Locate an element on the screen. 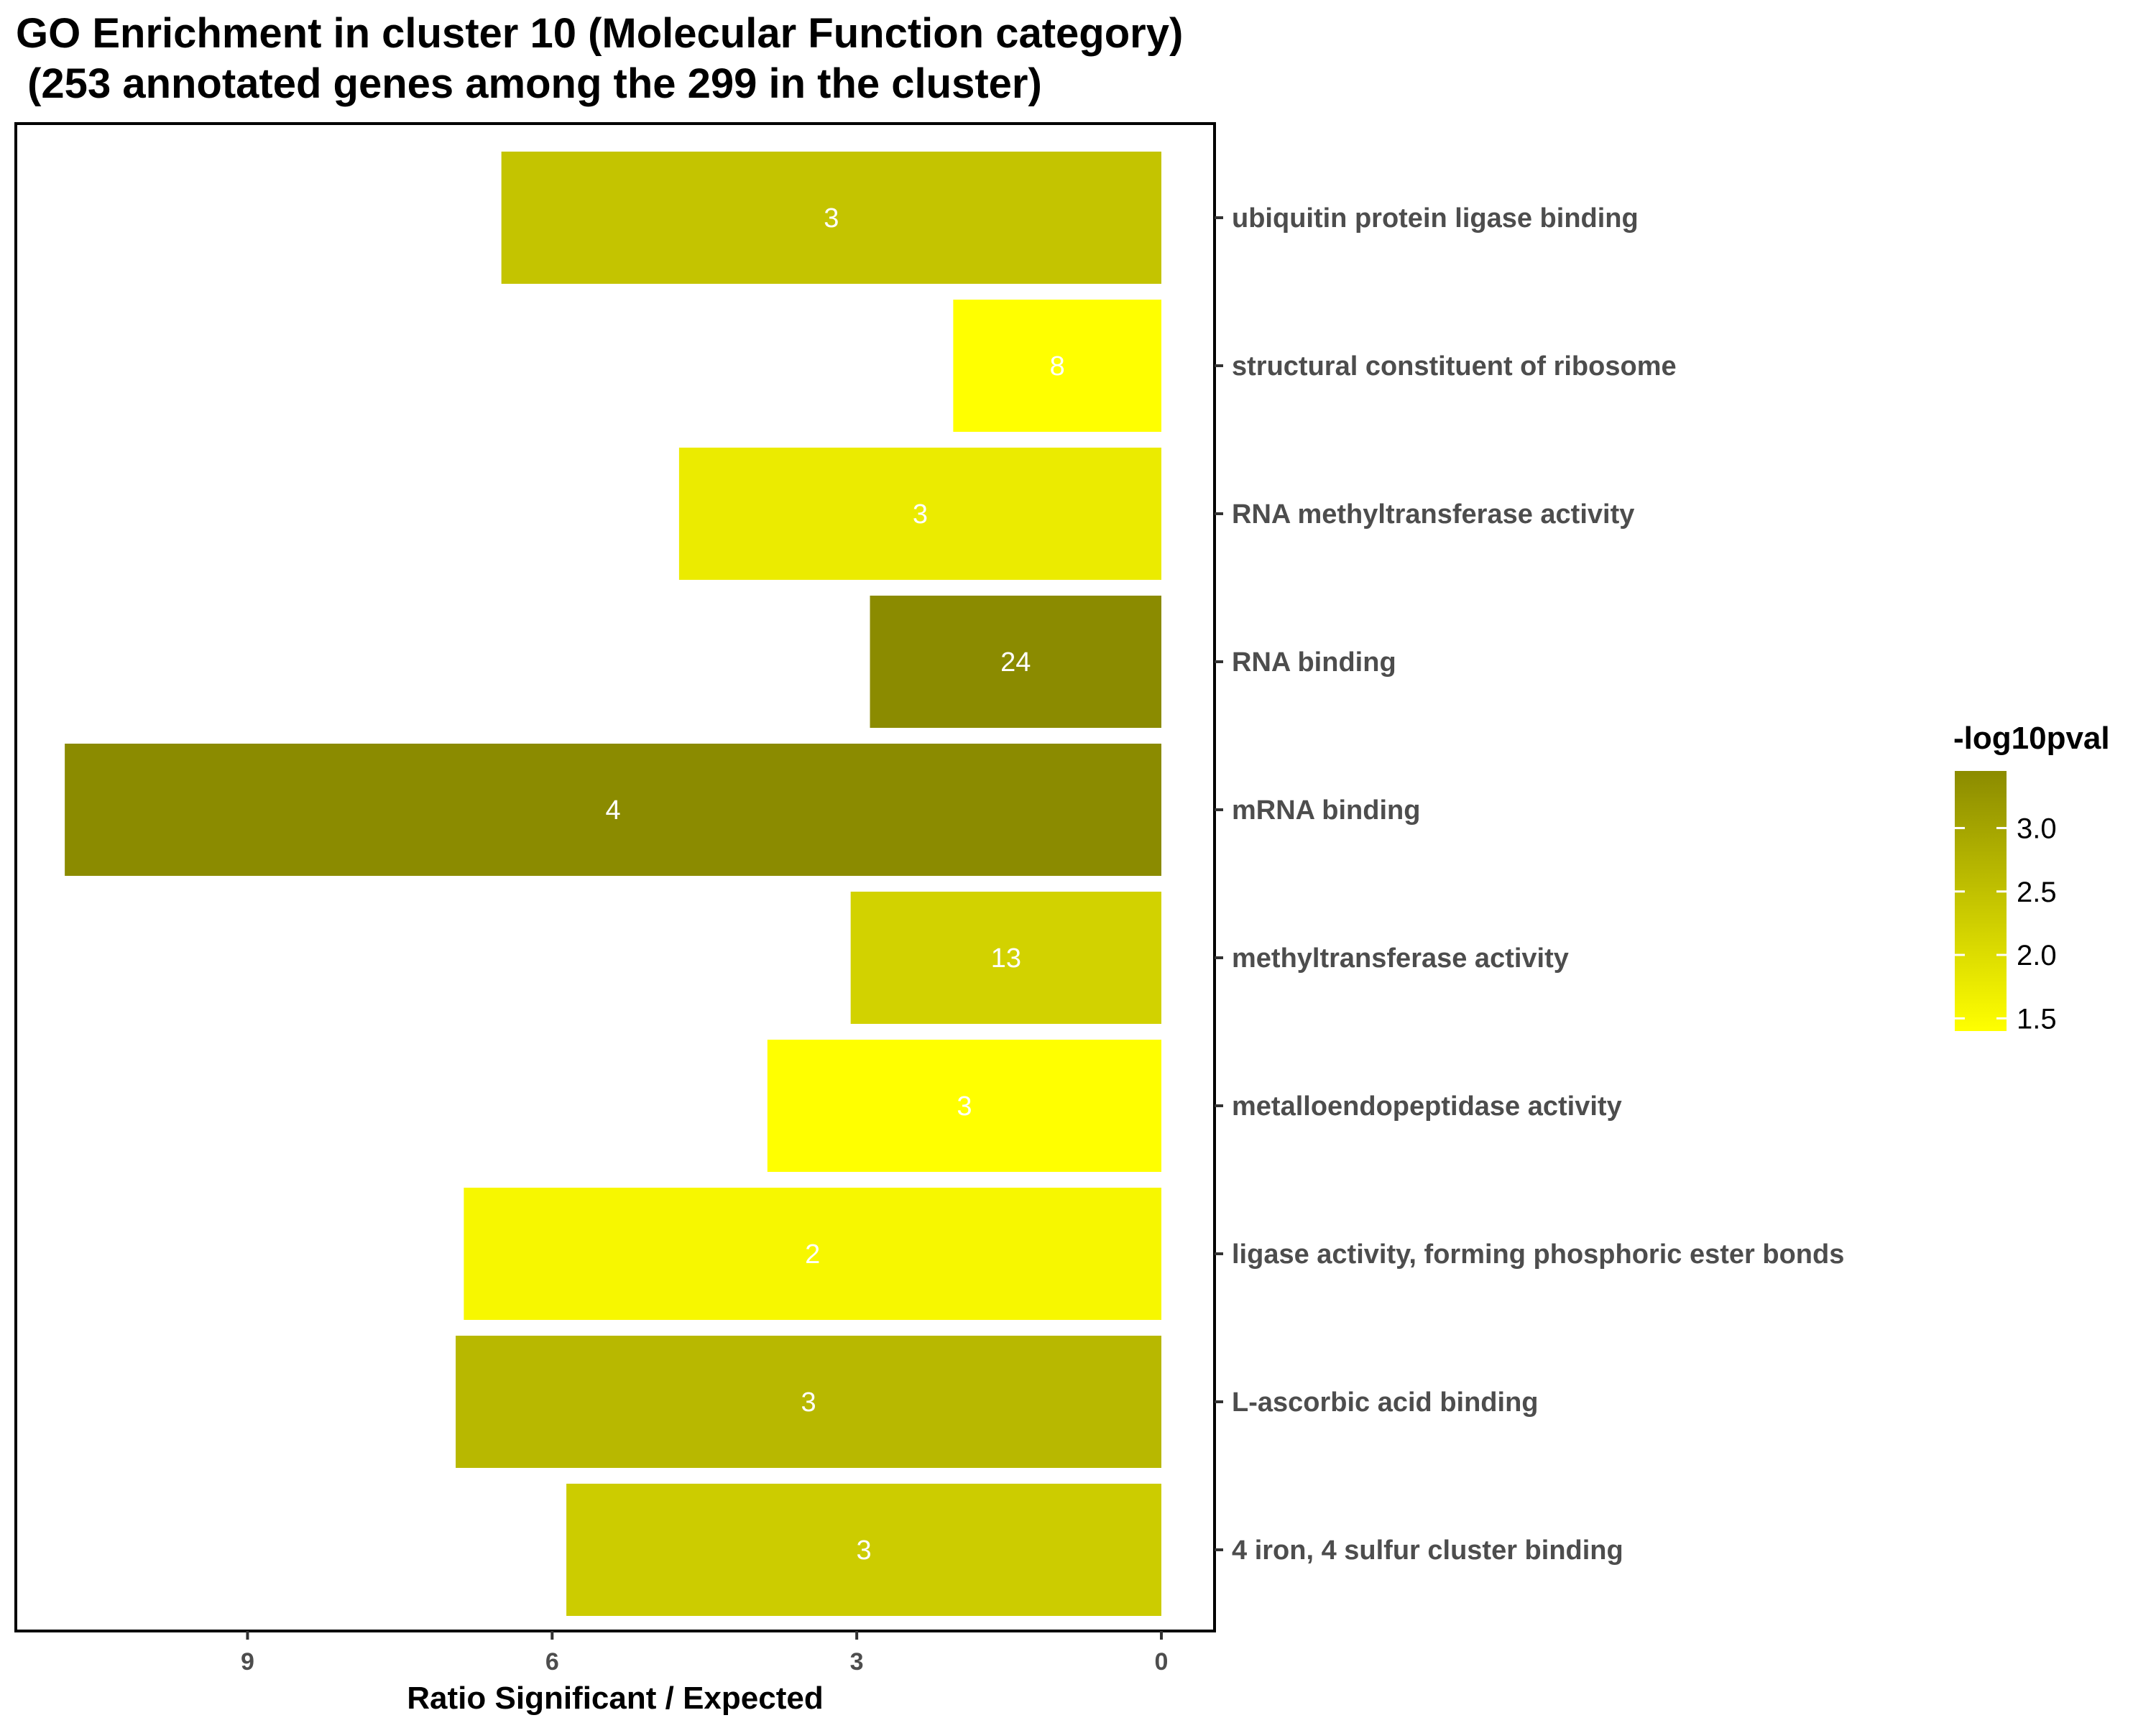  category-label-3: RNA binding is located at coordinates (1314, 662).